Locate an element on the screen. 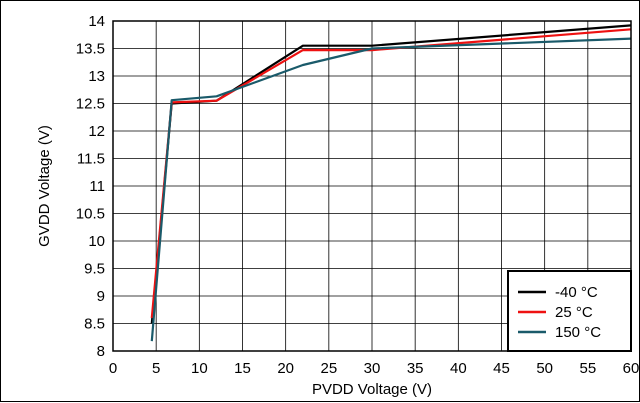 The width and height of the screenshot is (640, 403). y-tick-label: 11 is located at coordinates (97, 186).